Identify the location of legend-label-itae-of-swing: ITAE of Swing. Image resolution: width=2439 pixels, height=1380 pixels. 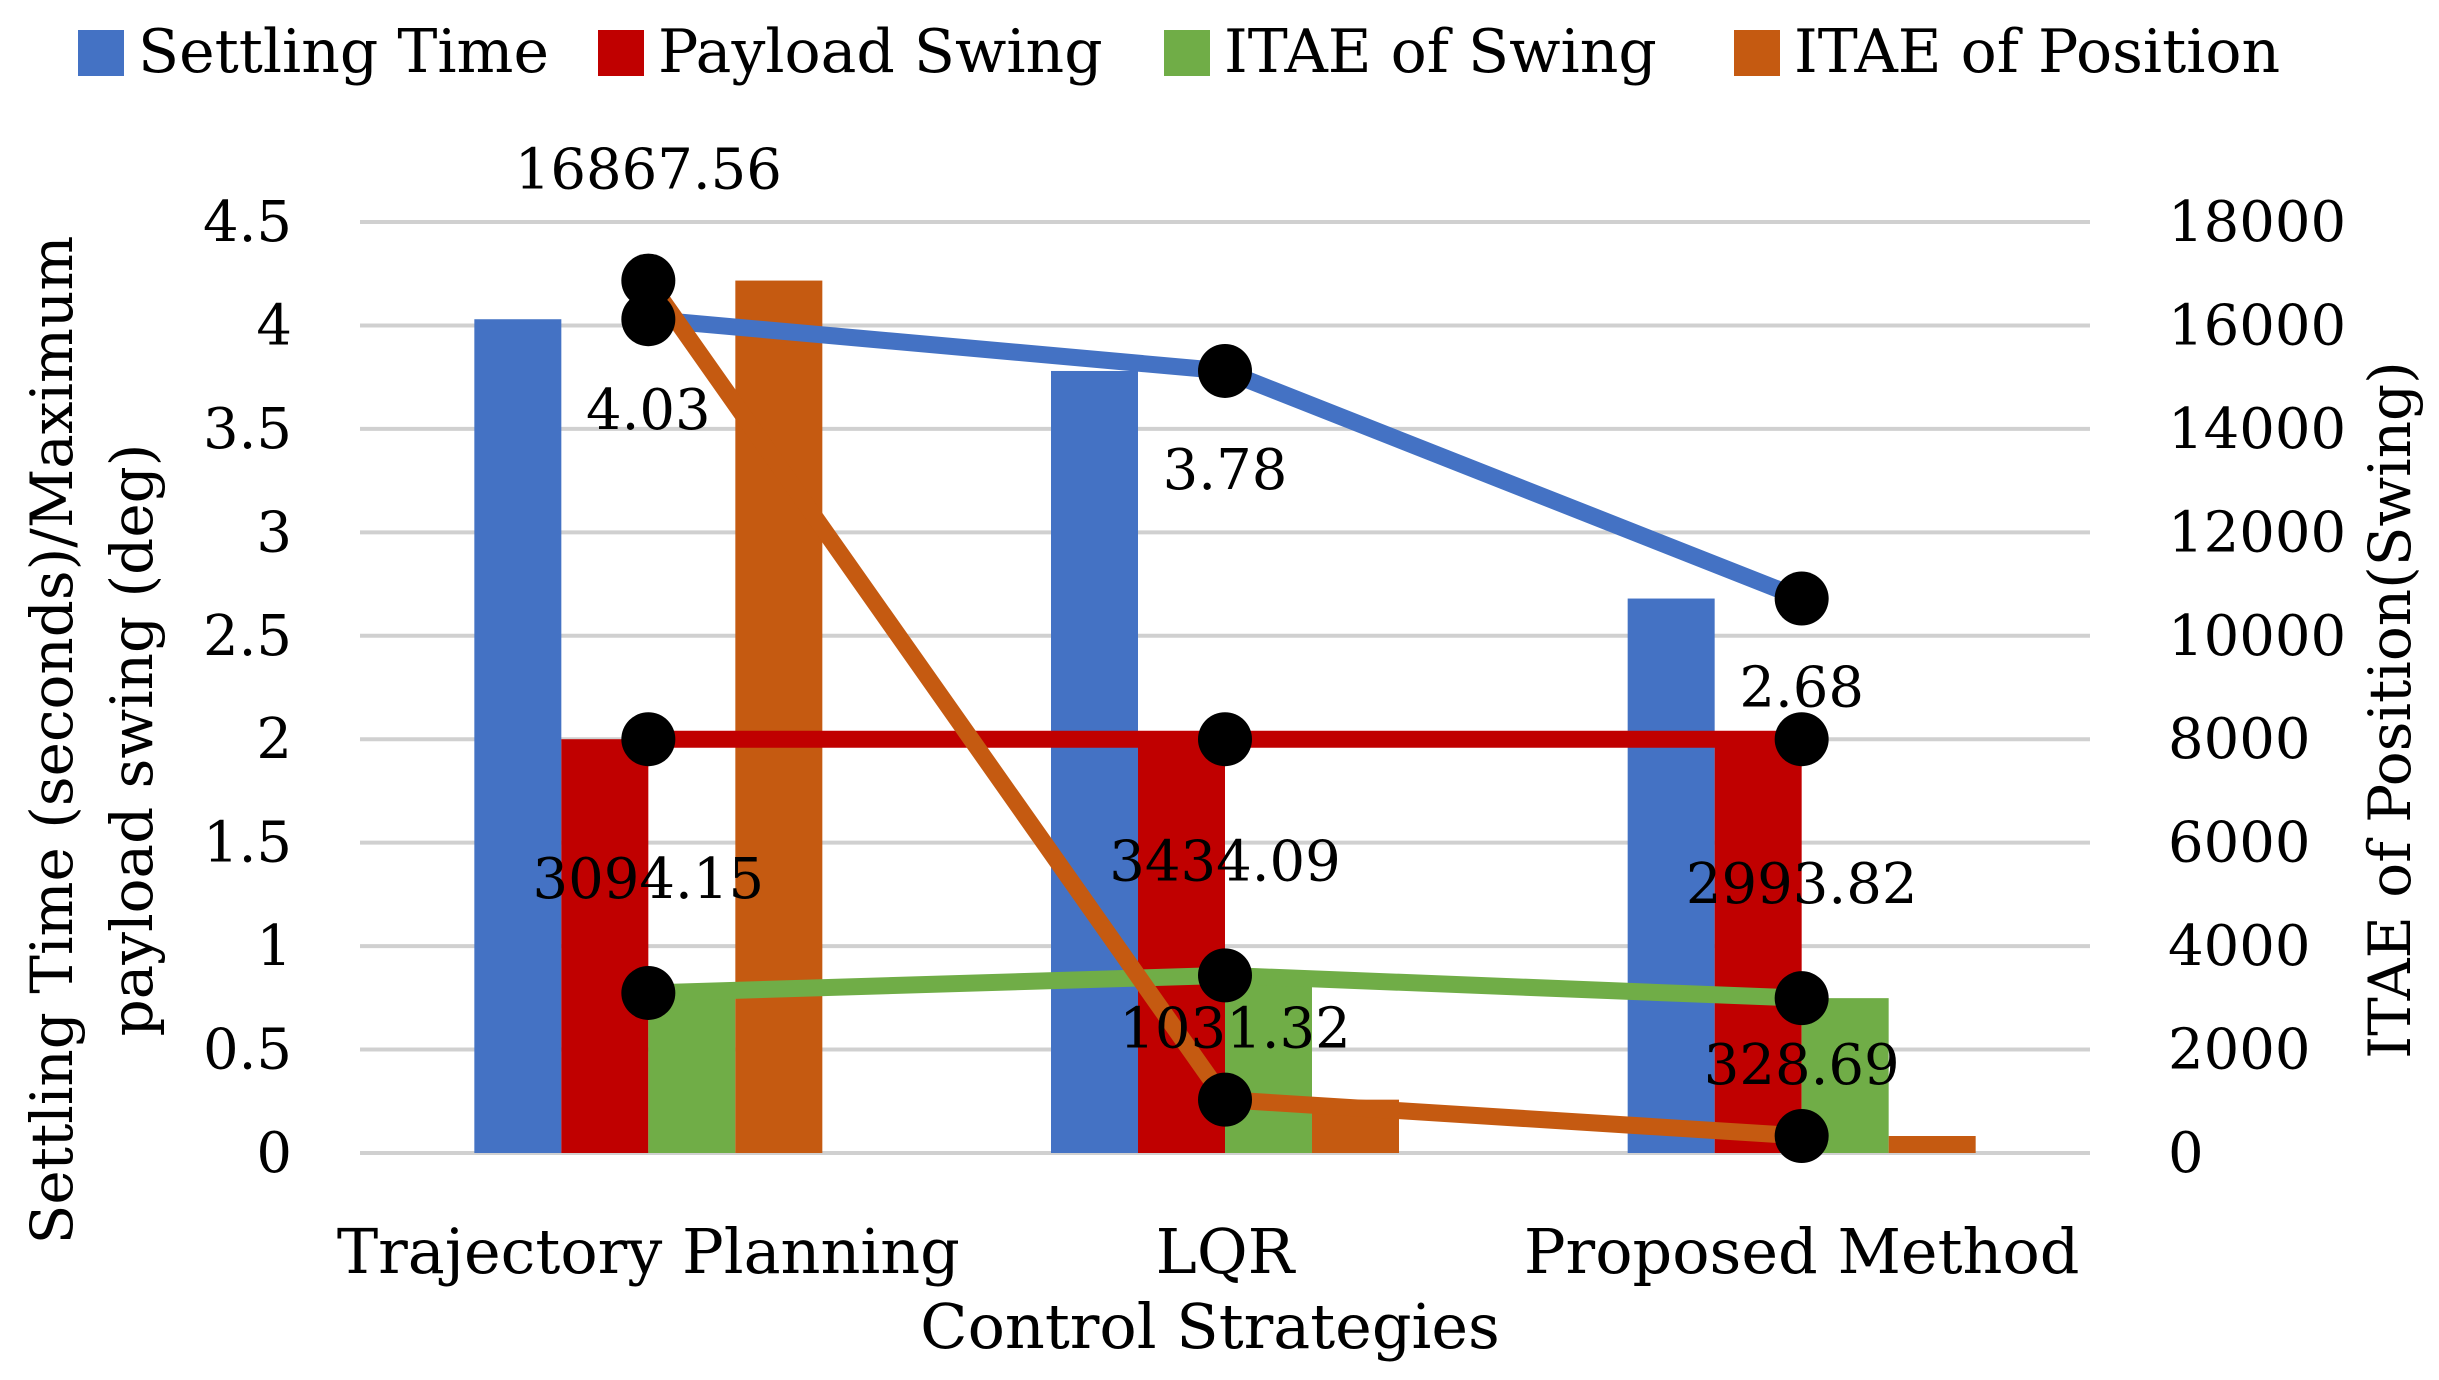
(1440, 52).